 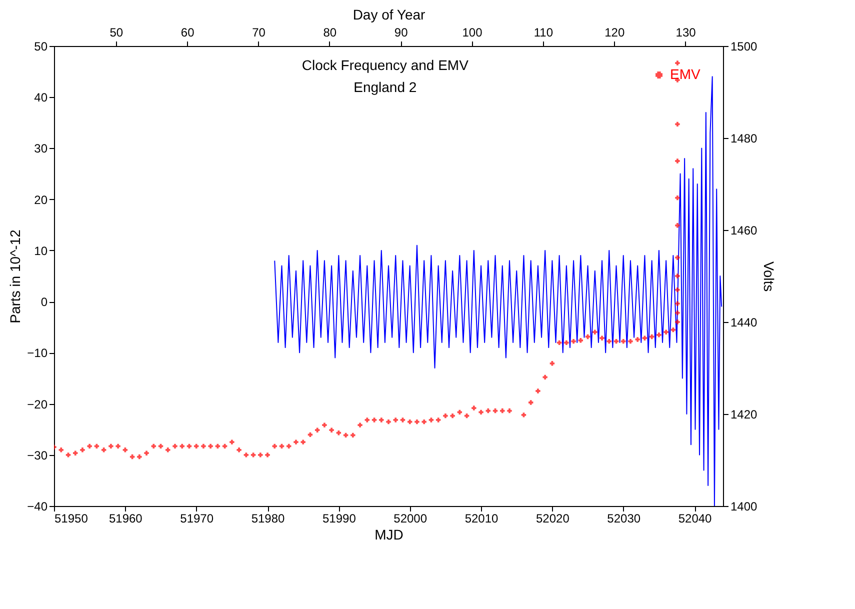 What do you see at coordinates (15, 276) in the screenshot?
I see `y-axis-title: Parts in 10^-12` at bounding box center [15, 276].